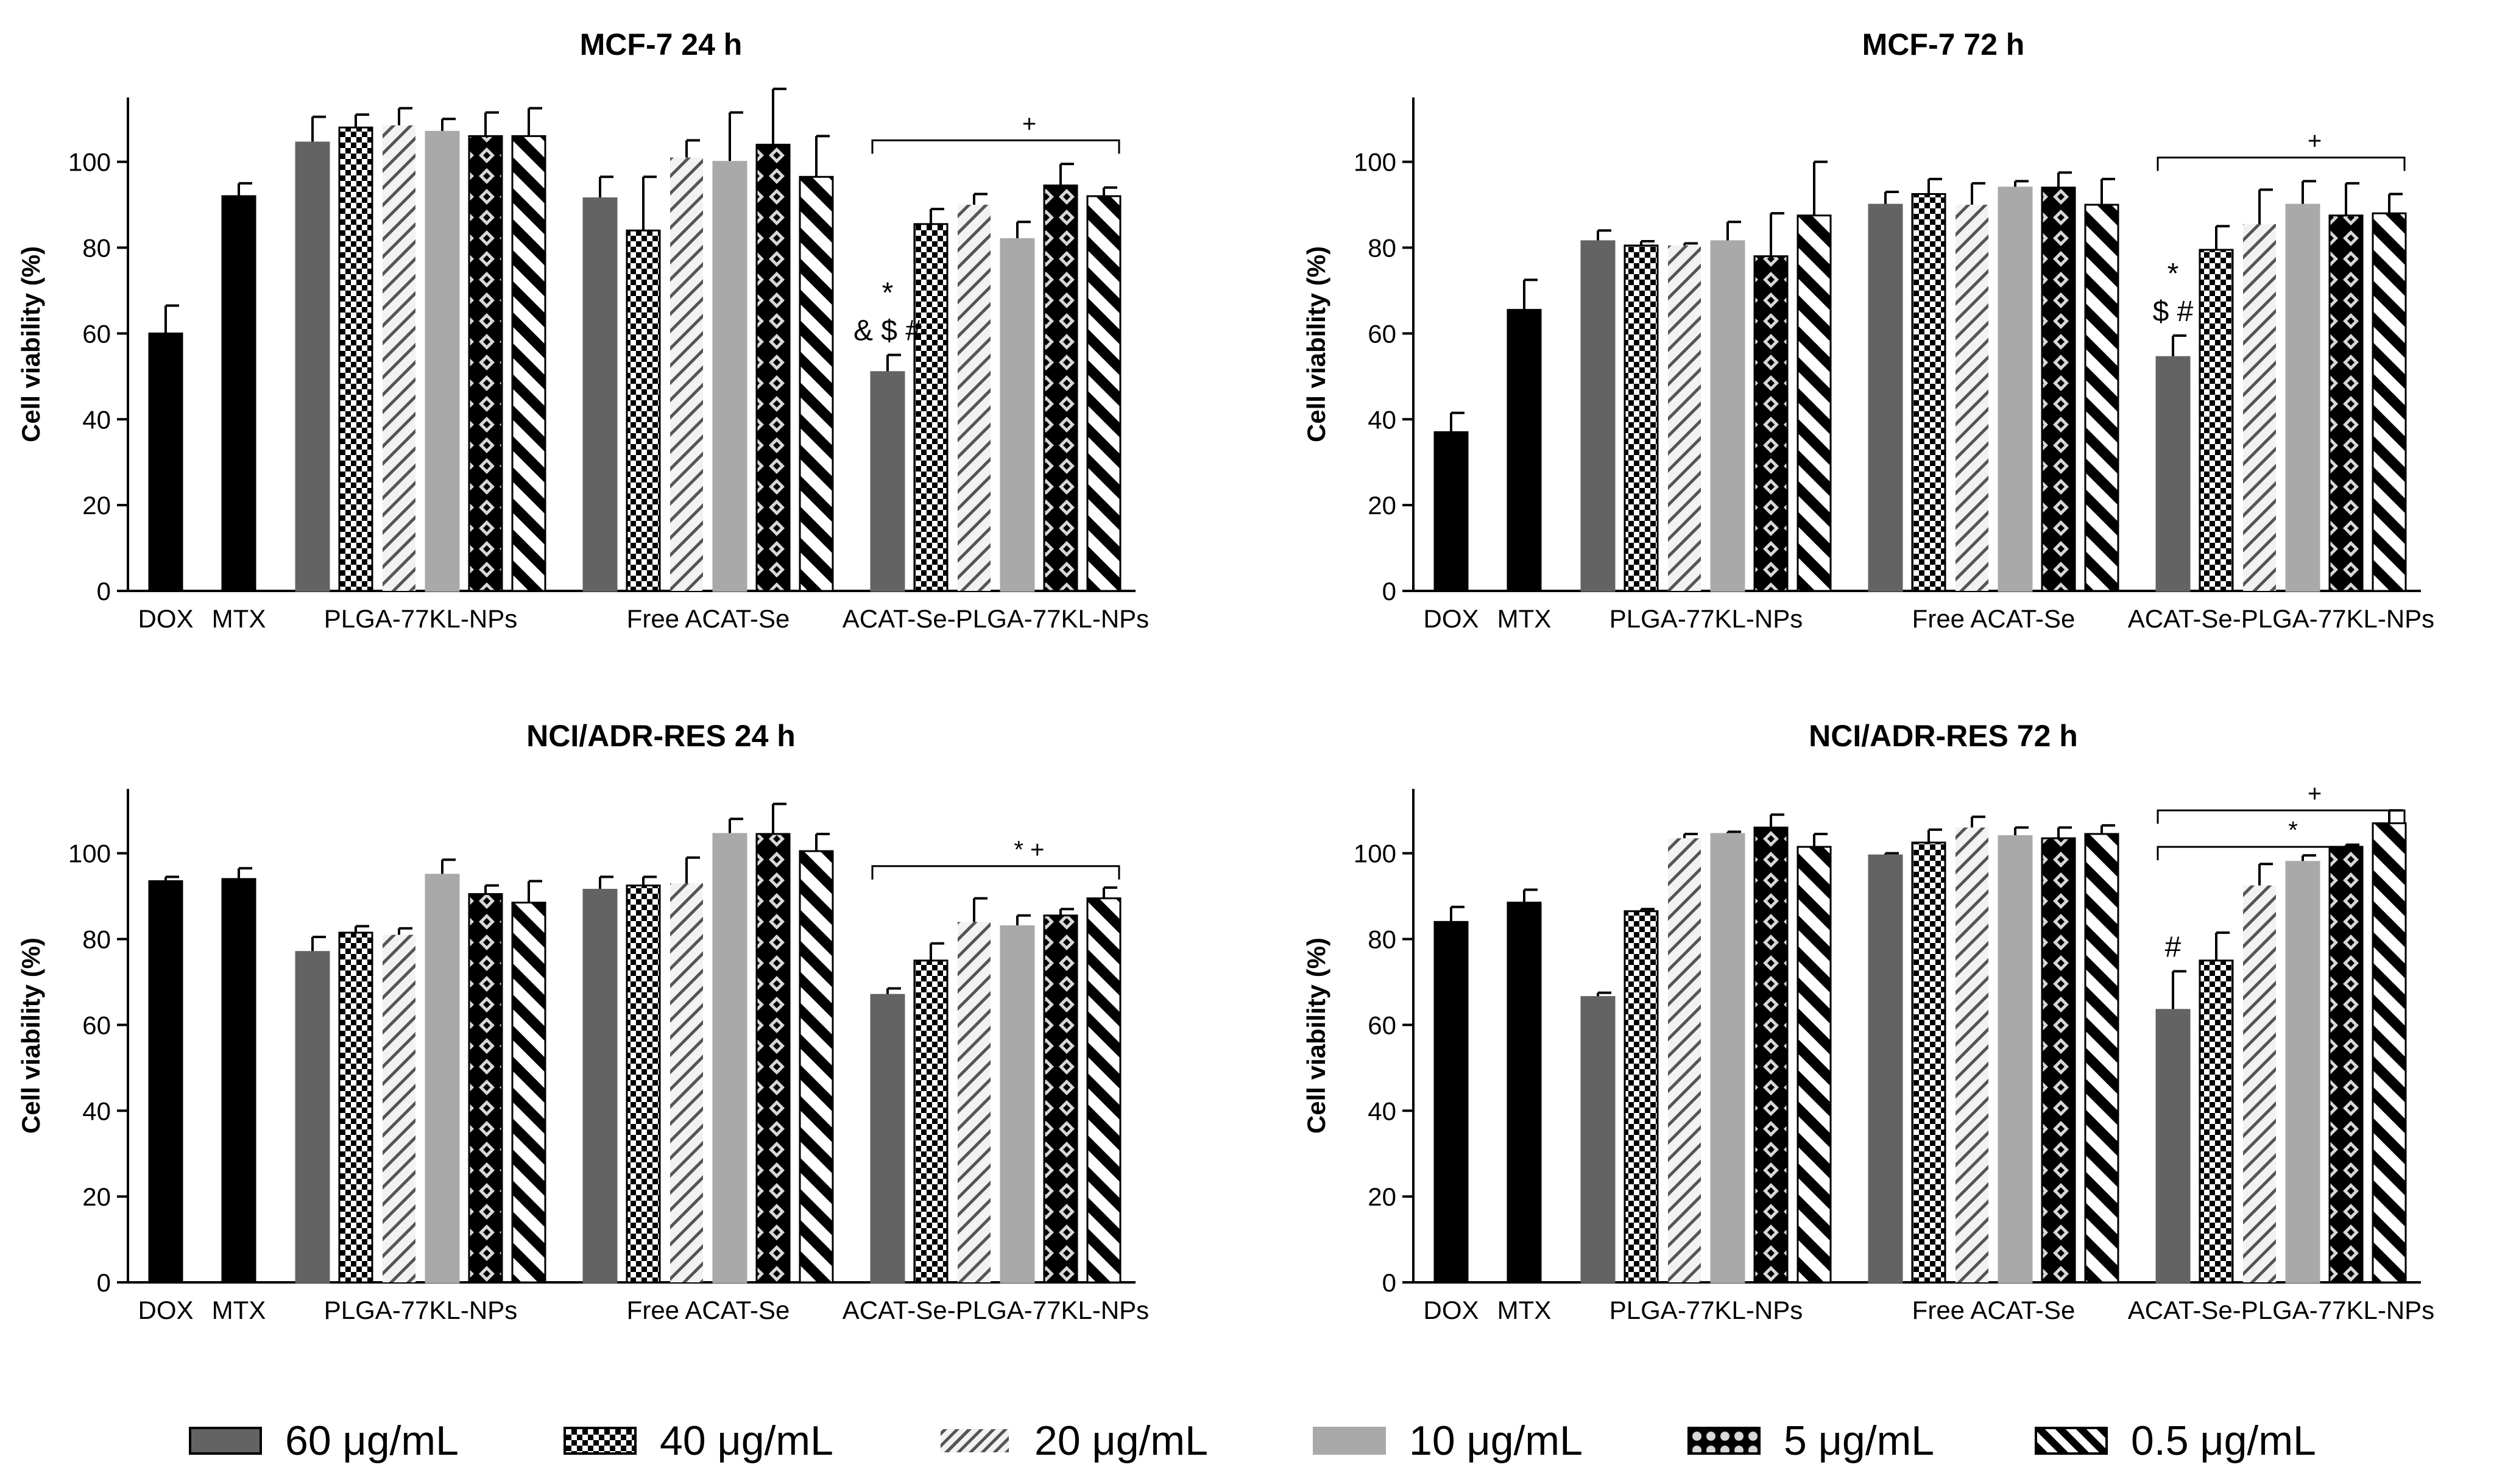 The width and height of the screenshot is (2505, 1484). Describe the element at coordinates (1496, 1441) in the screenshot. I see `legend-label-10: 10 μg/mL` at that location.